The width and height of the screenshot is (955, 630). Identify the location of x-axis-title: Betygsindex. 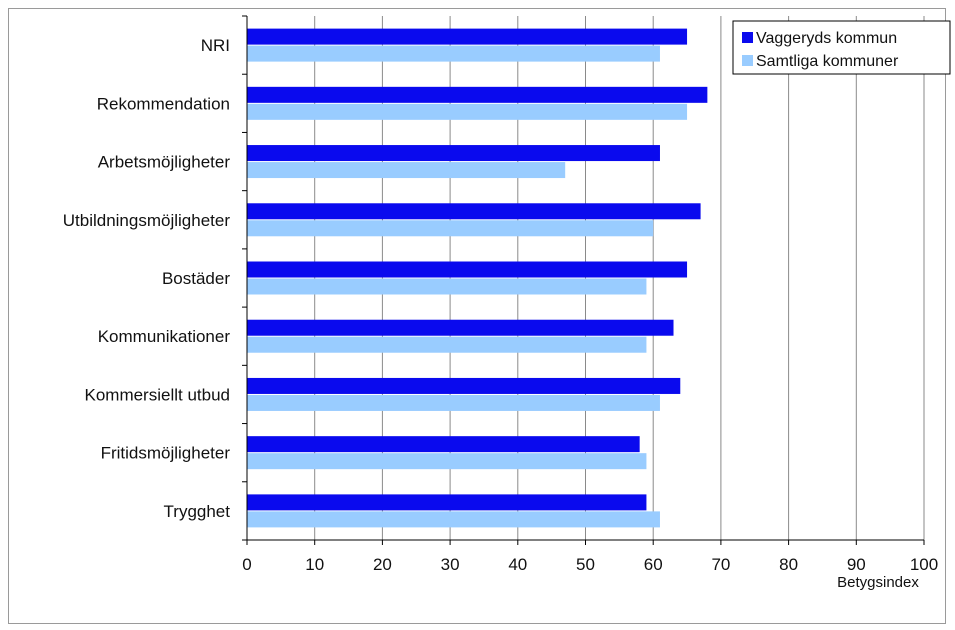
(878, 582).